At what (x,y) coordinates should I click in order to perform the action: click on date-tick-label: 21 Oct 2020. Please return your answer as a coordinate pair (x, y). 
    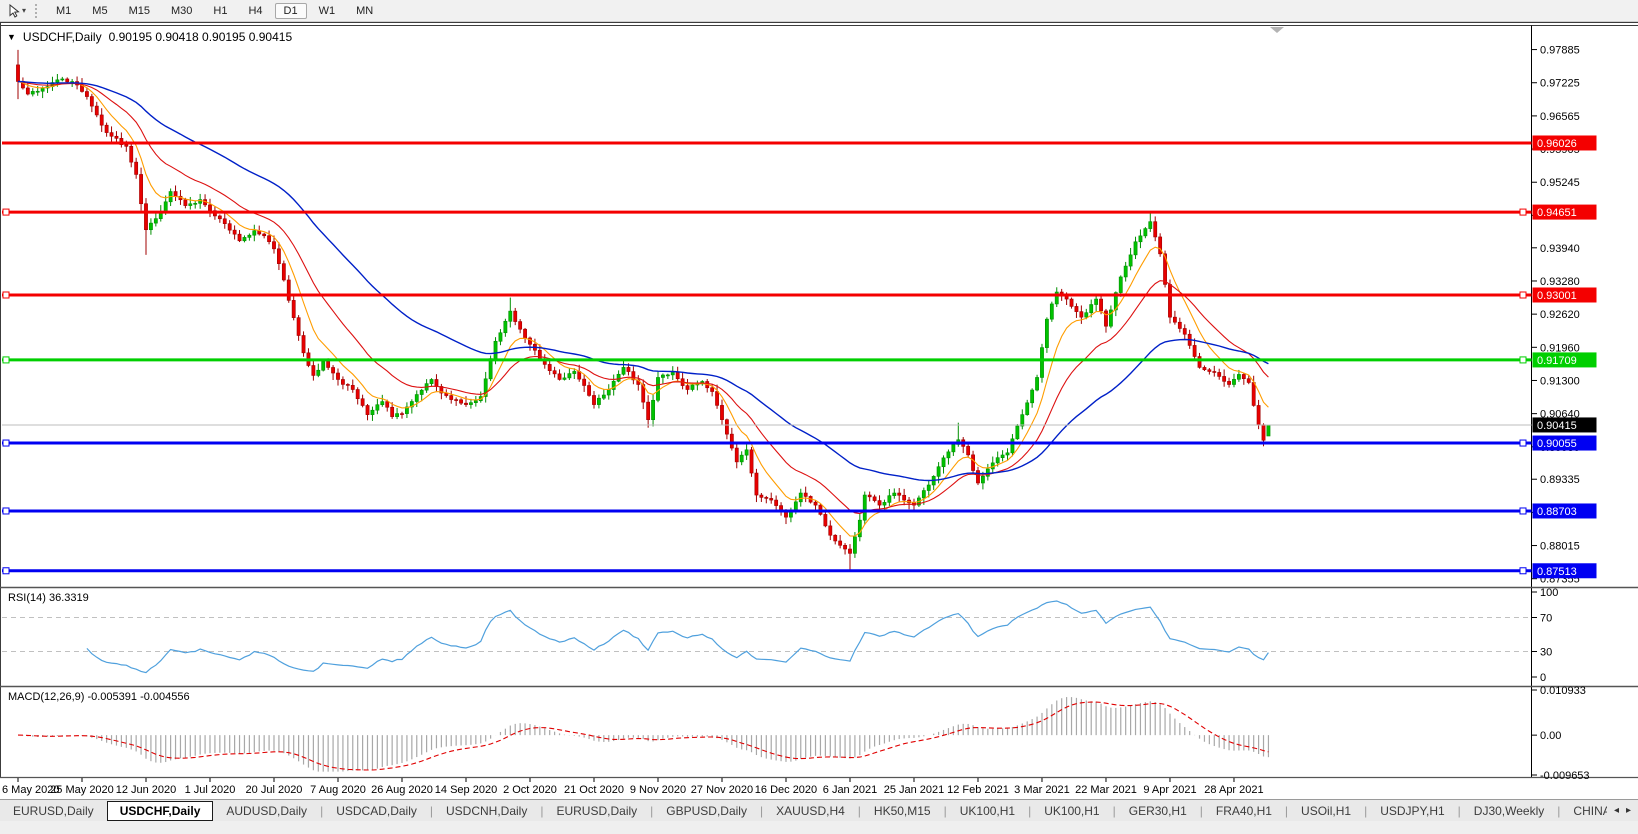
    Looking at the image, I should click on (594, 790).